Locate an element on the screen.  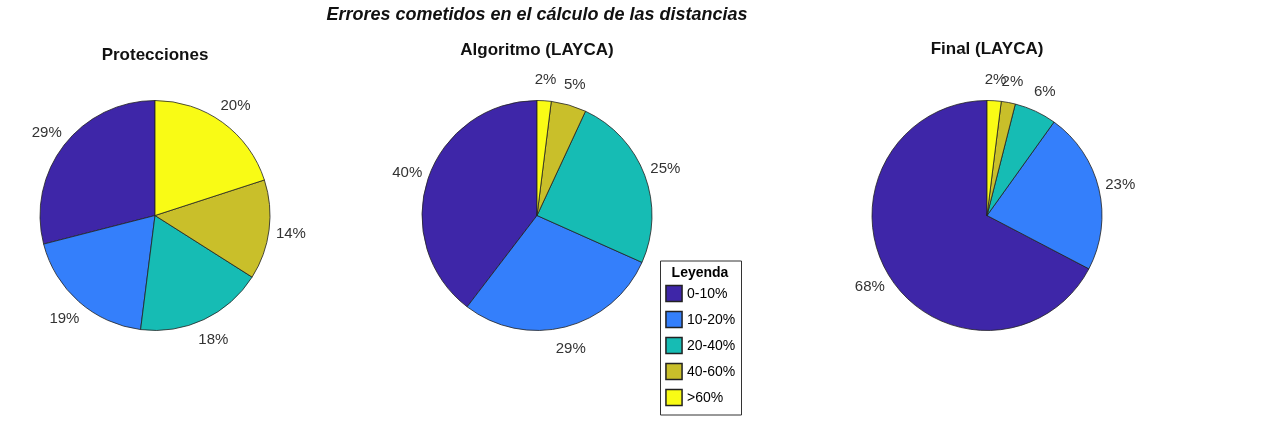
legend-title: Leyenda is located at coordinates (700, 271).